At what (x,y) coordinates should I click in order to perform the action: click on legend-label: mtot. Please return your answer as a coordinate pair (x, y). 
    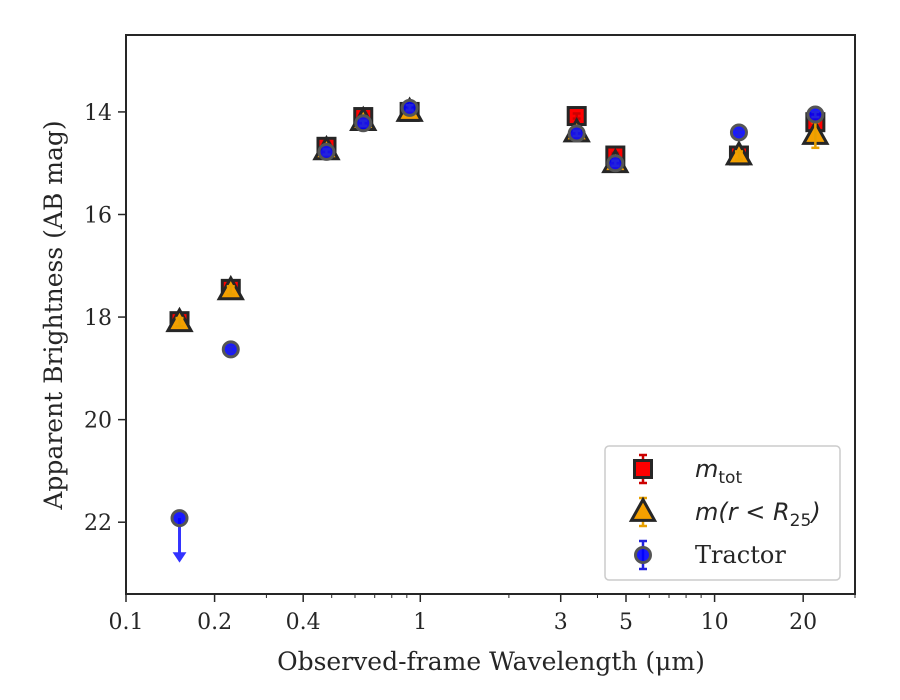
    Looking at the image, I should click on (718, 471).